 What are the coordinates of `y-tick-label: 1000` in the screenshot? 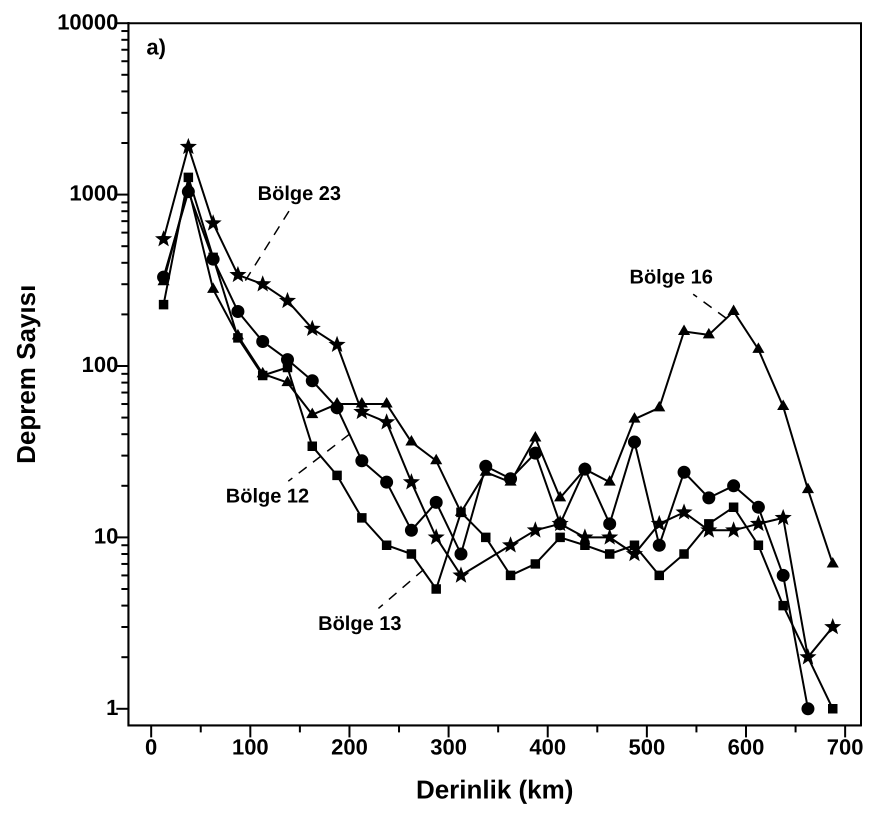 It's located at (93, 193).